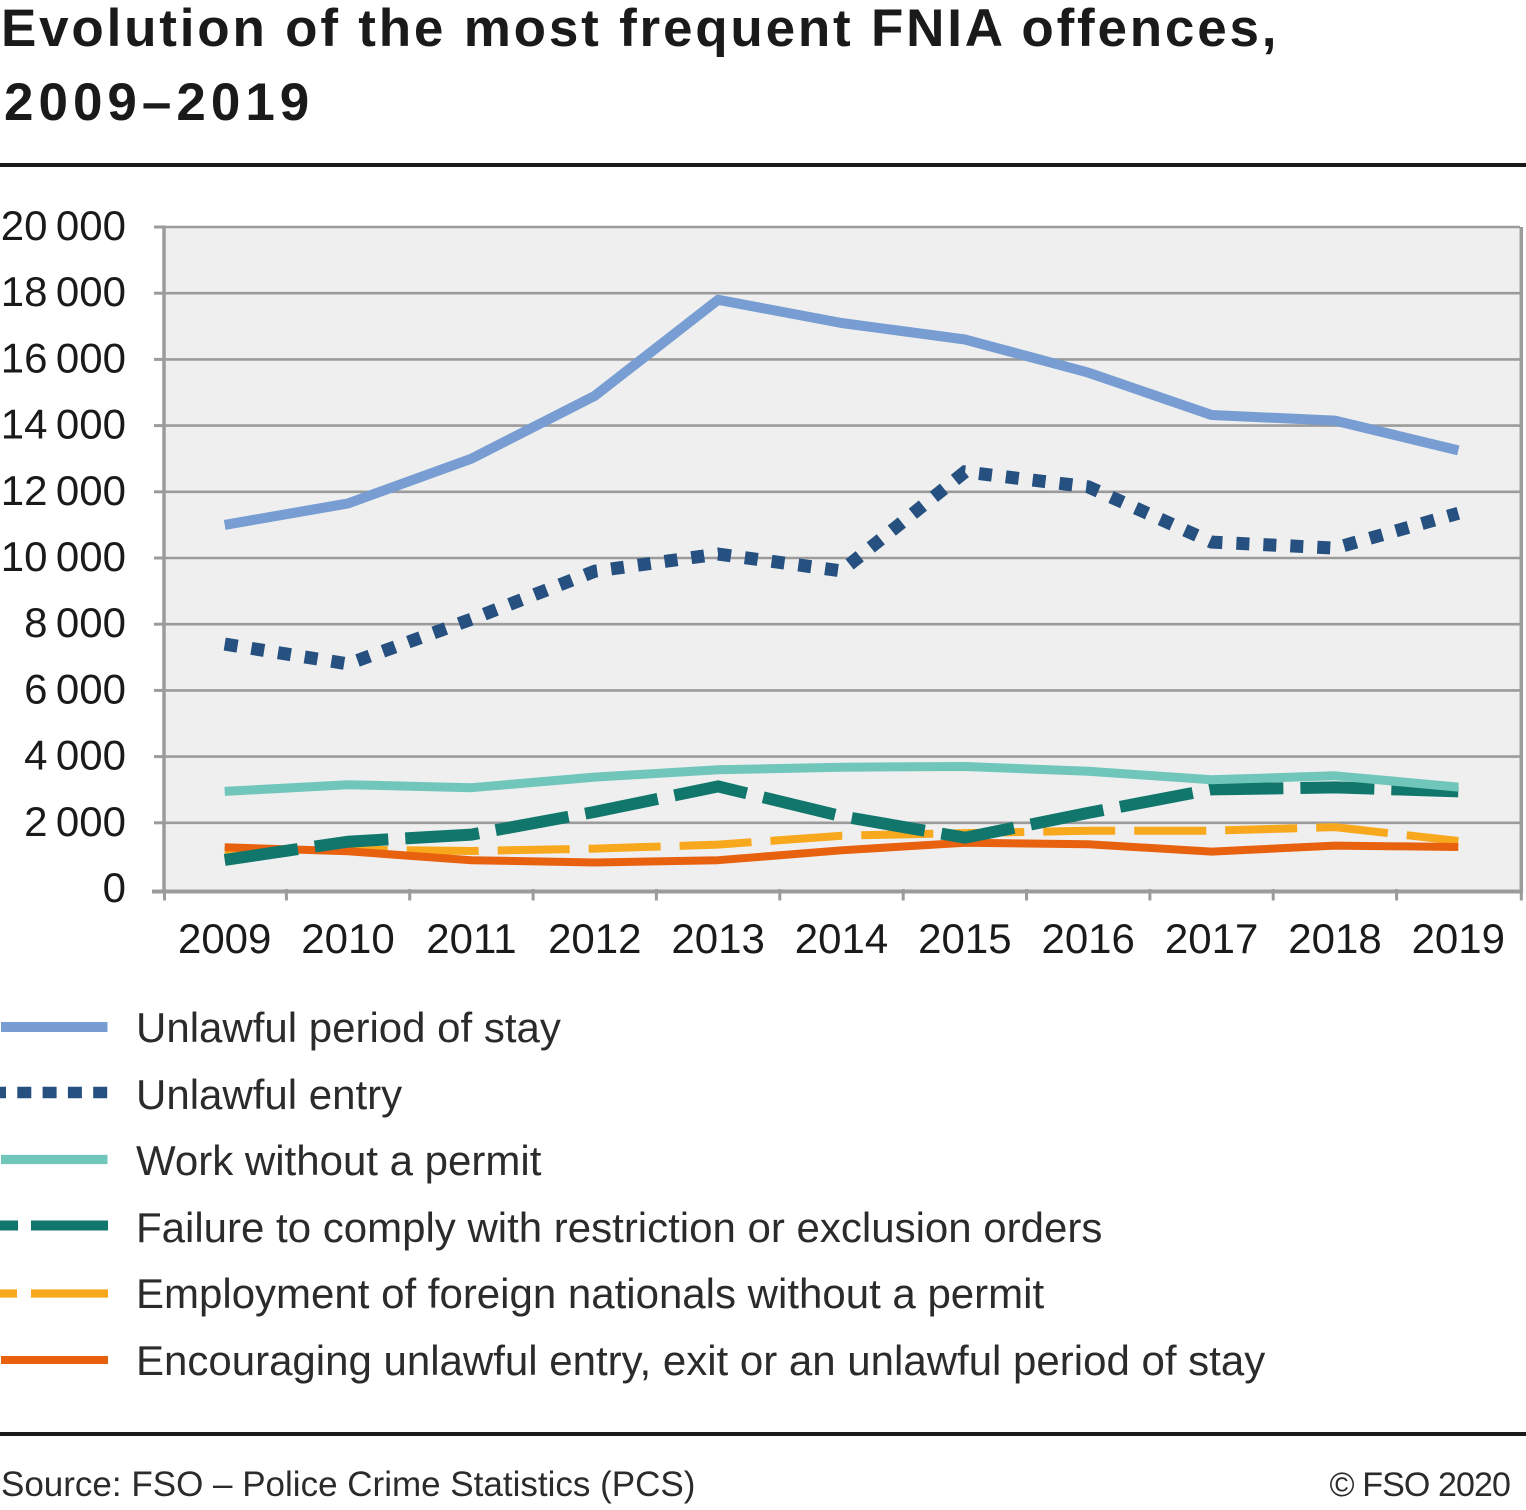 The width and height of the screenshot is (1526, 1510). Describe the element at coordinates (1334, 938) in the screenshot. I see `svg-text: 2018` at that location.